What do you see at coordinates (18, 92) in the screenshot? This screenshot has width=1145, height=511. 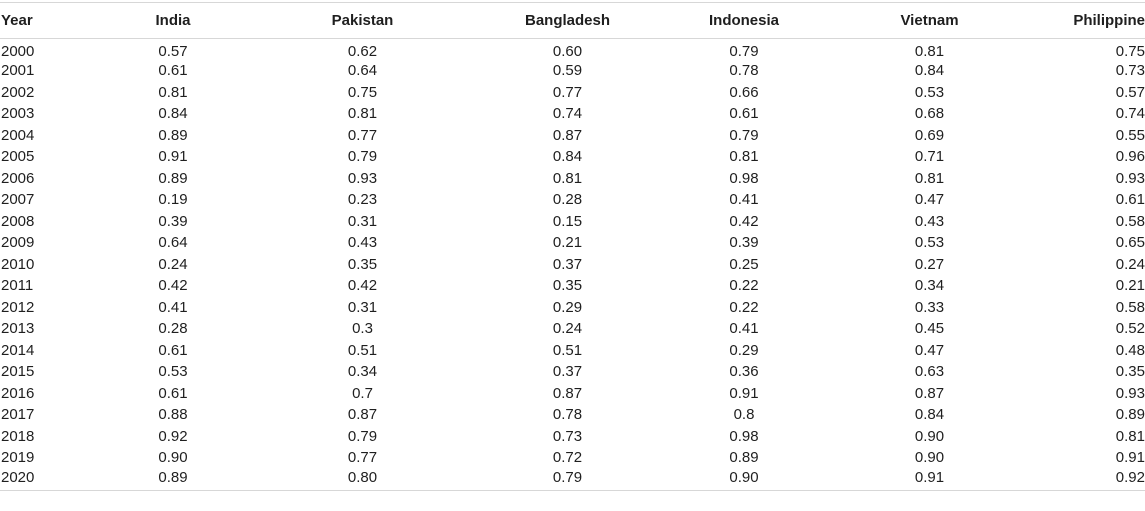 I see `cell-year: 2002` at bounding box center [18, 92].